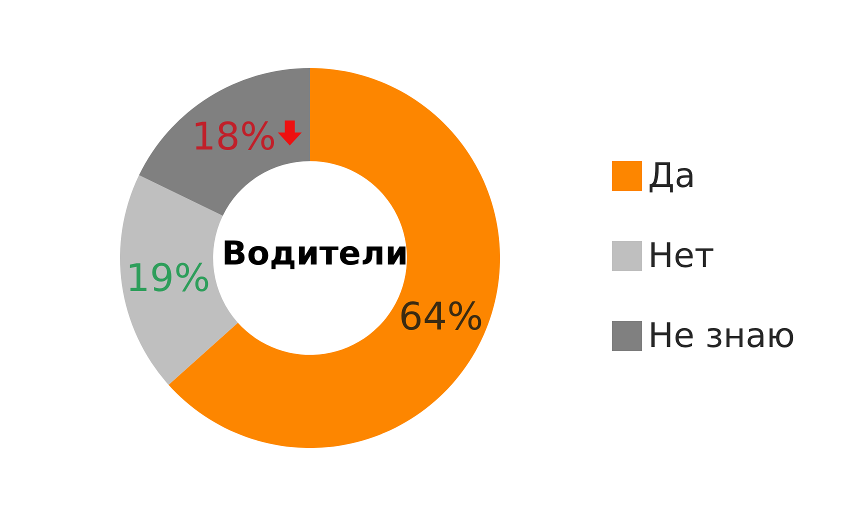 The height and width of the screenshot is (514, 860). Describe the element at coordinates (441, 316) in the screenshot. I see `data-label: 64%` at that location.